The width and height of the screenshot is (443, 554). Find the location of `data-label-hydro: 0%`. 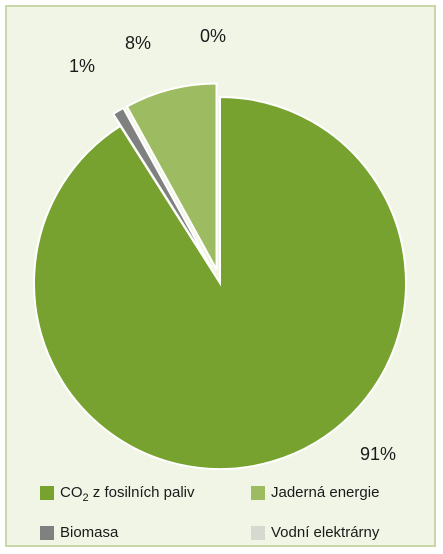

data-label-hydro: 0% is located at coordinates (213, 36).